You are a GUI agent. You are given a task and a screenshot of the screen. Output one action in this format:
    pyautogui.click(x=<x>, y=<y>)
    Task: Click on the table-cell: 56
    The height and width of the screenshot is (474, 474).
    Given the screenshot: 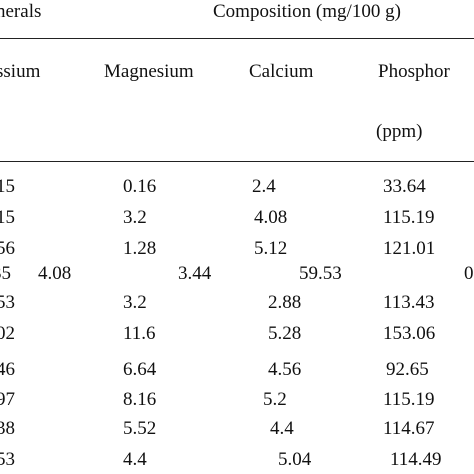 What is the action you would take?
    pyautogui.click(x=7, y=248)
    